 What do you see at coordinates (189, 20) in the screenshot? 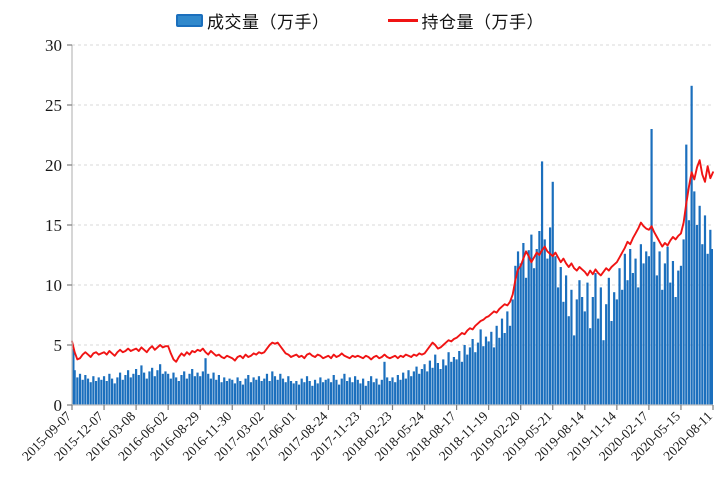
I see `volume-bar-swatch-icon` at bounding box center [189, 20].